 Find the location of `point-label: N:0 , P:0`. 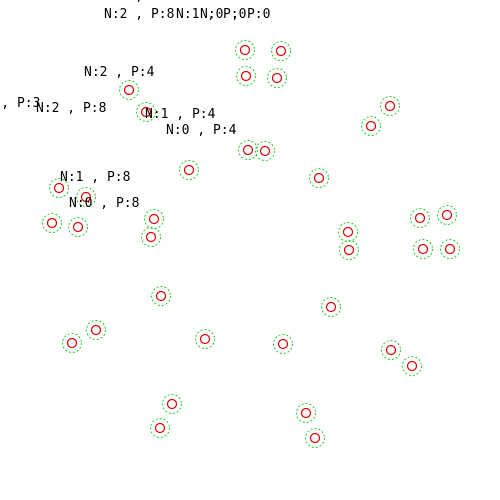

point-label: N:0 , P:0 is located at coordinates (235, 14).